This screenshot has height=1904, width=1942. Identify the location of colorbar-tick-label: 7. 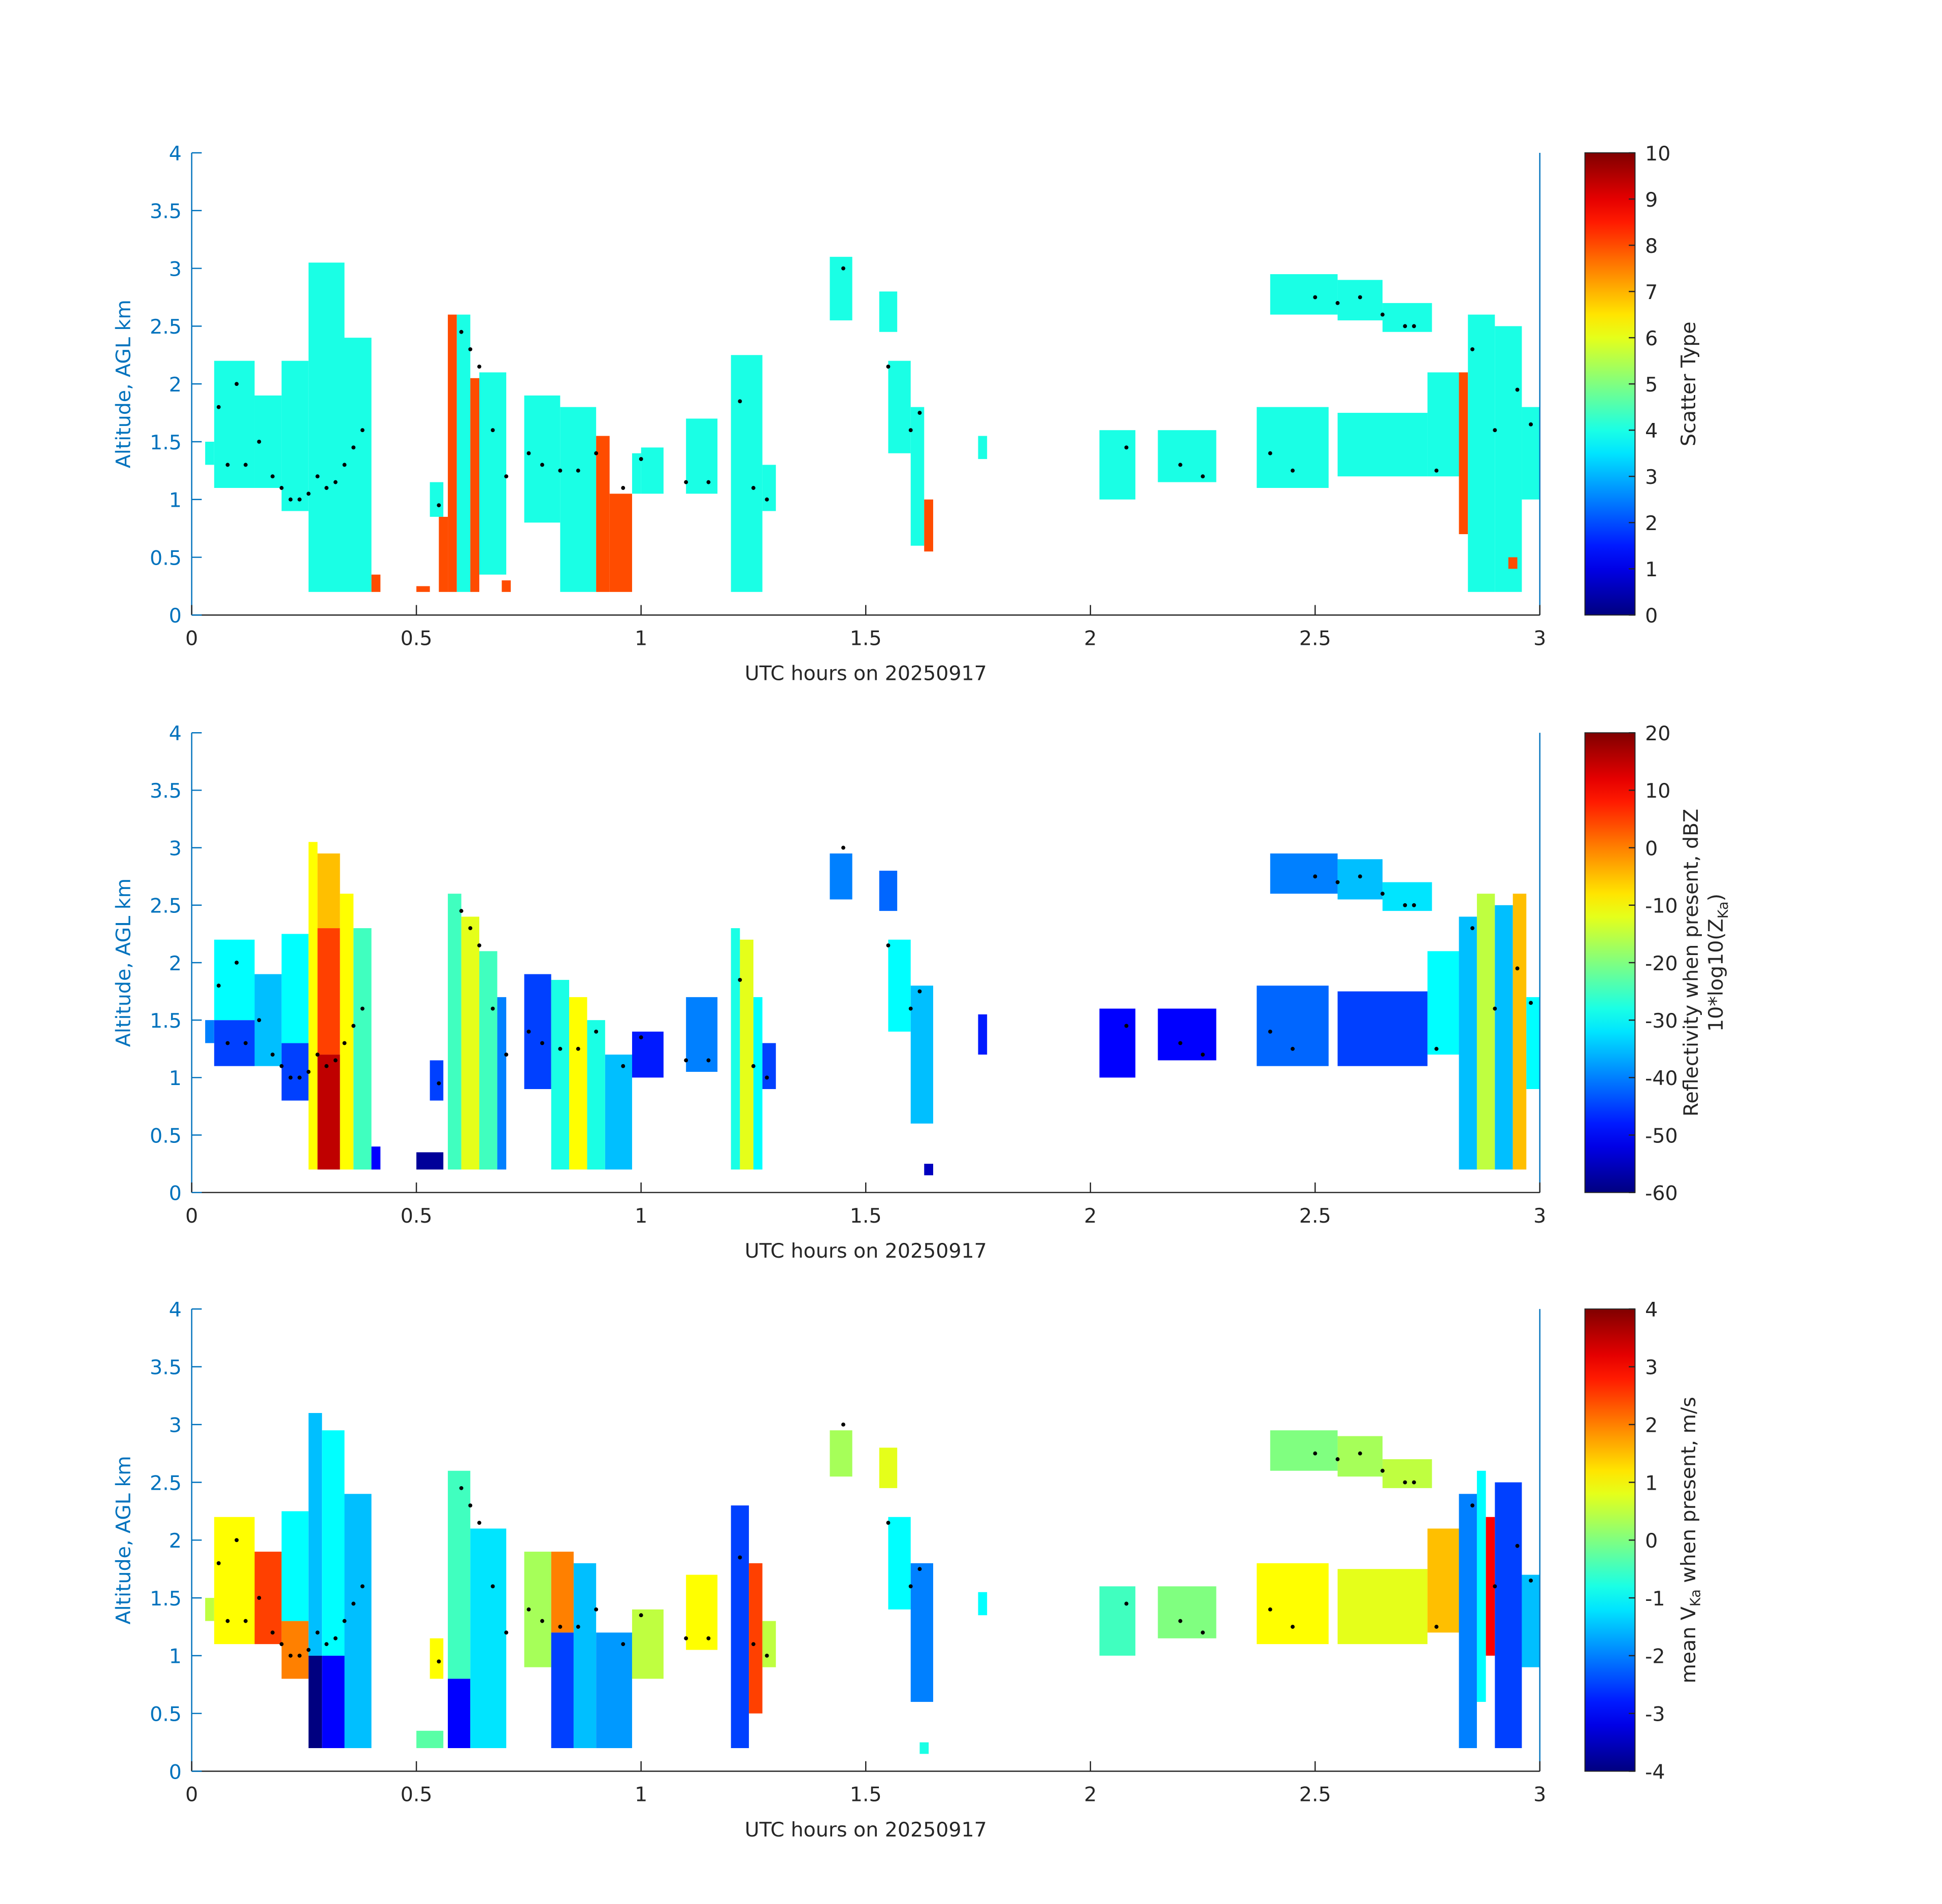
(1651, 293).